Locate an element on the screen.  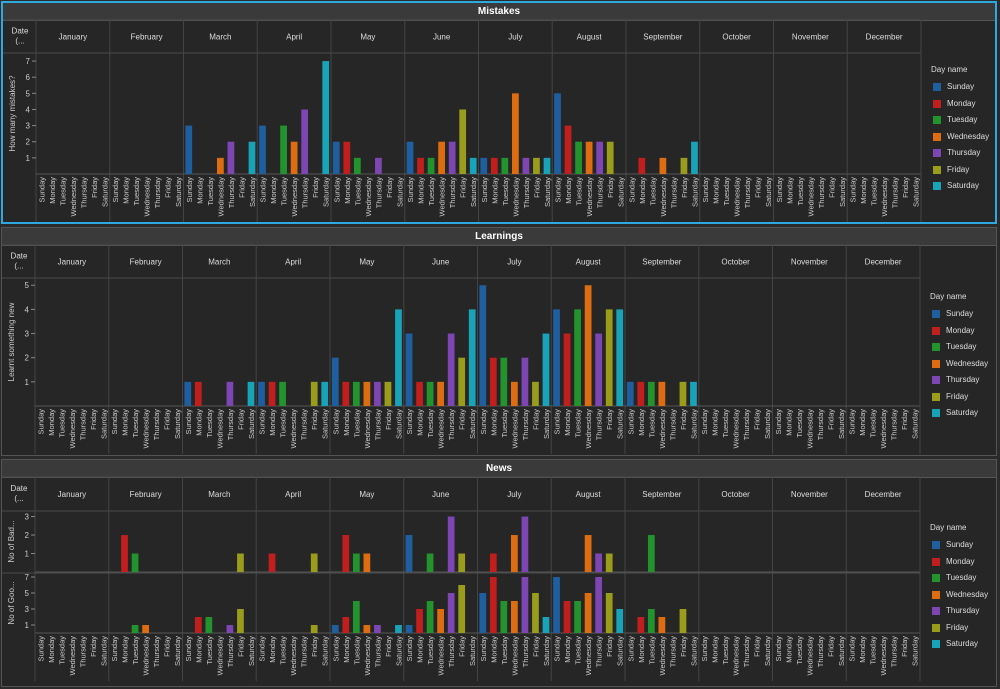
bar-april-wednesday is located at coordinates (294, 157).